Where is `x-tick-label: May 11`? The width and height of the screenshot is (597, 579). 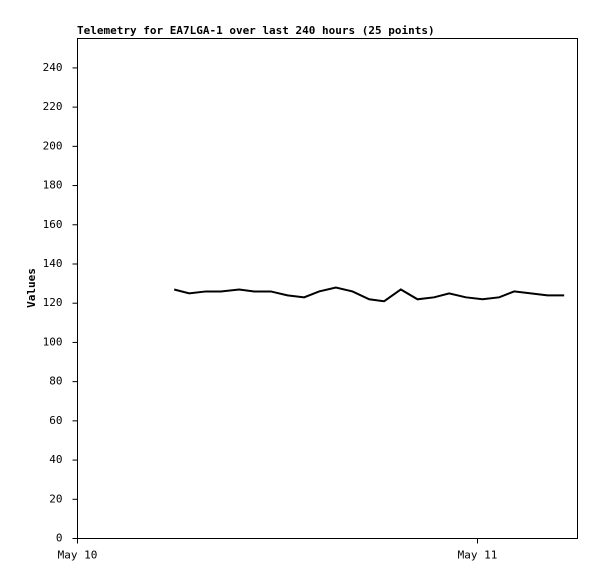 x-tick-label: May 11 is located at coordinates (478, 555).